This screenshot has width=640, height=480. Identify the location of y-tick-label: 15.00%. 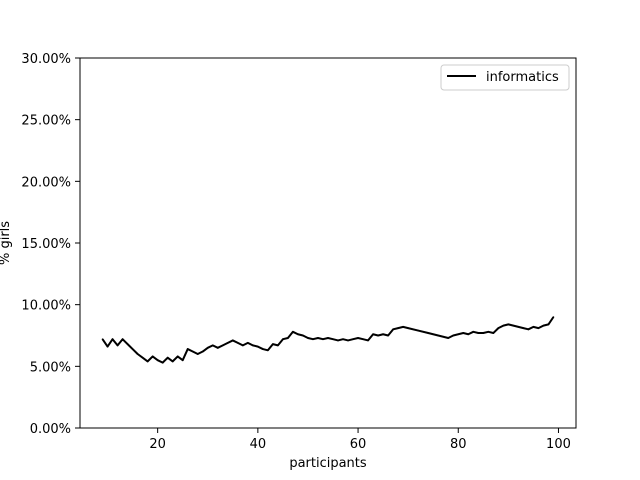
(46, 244).